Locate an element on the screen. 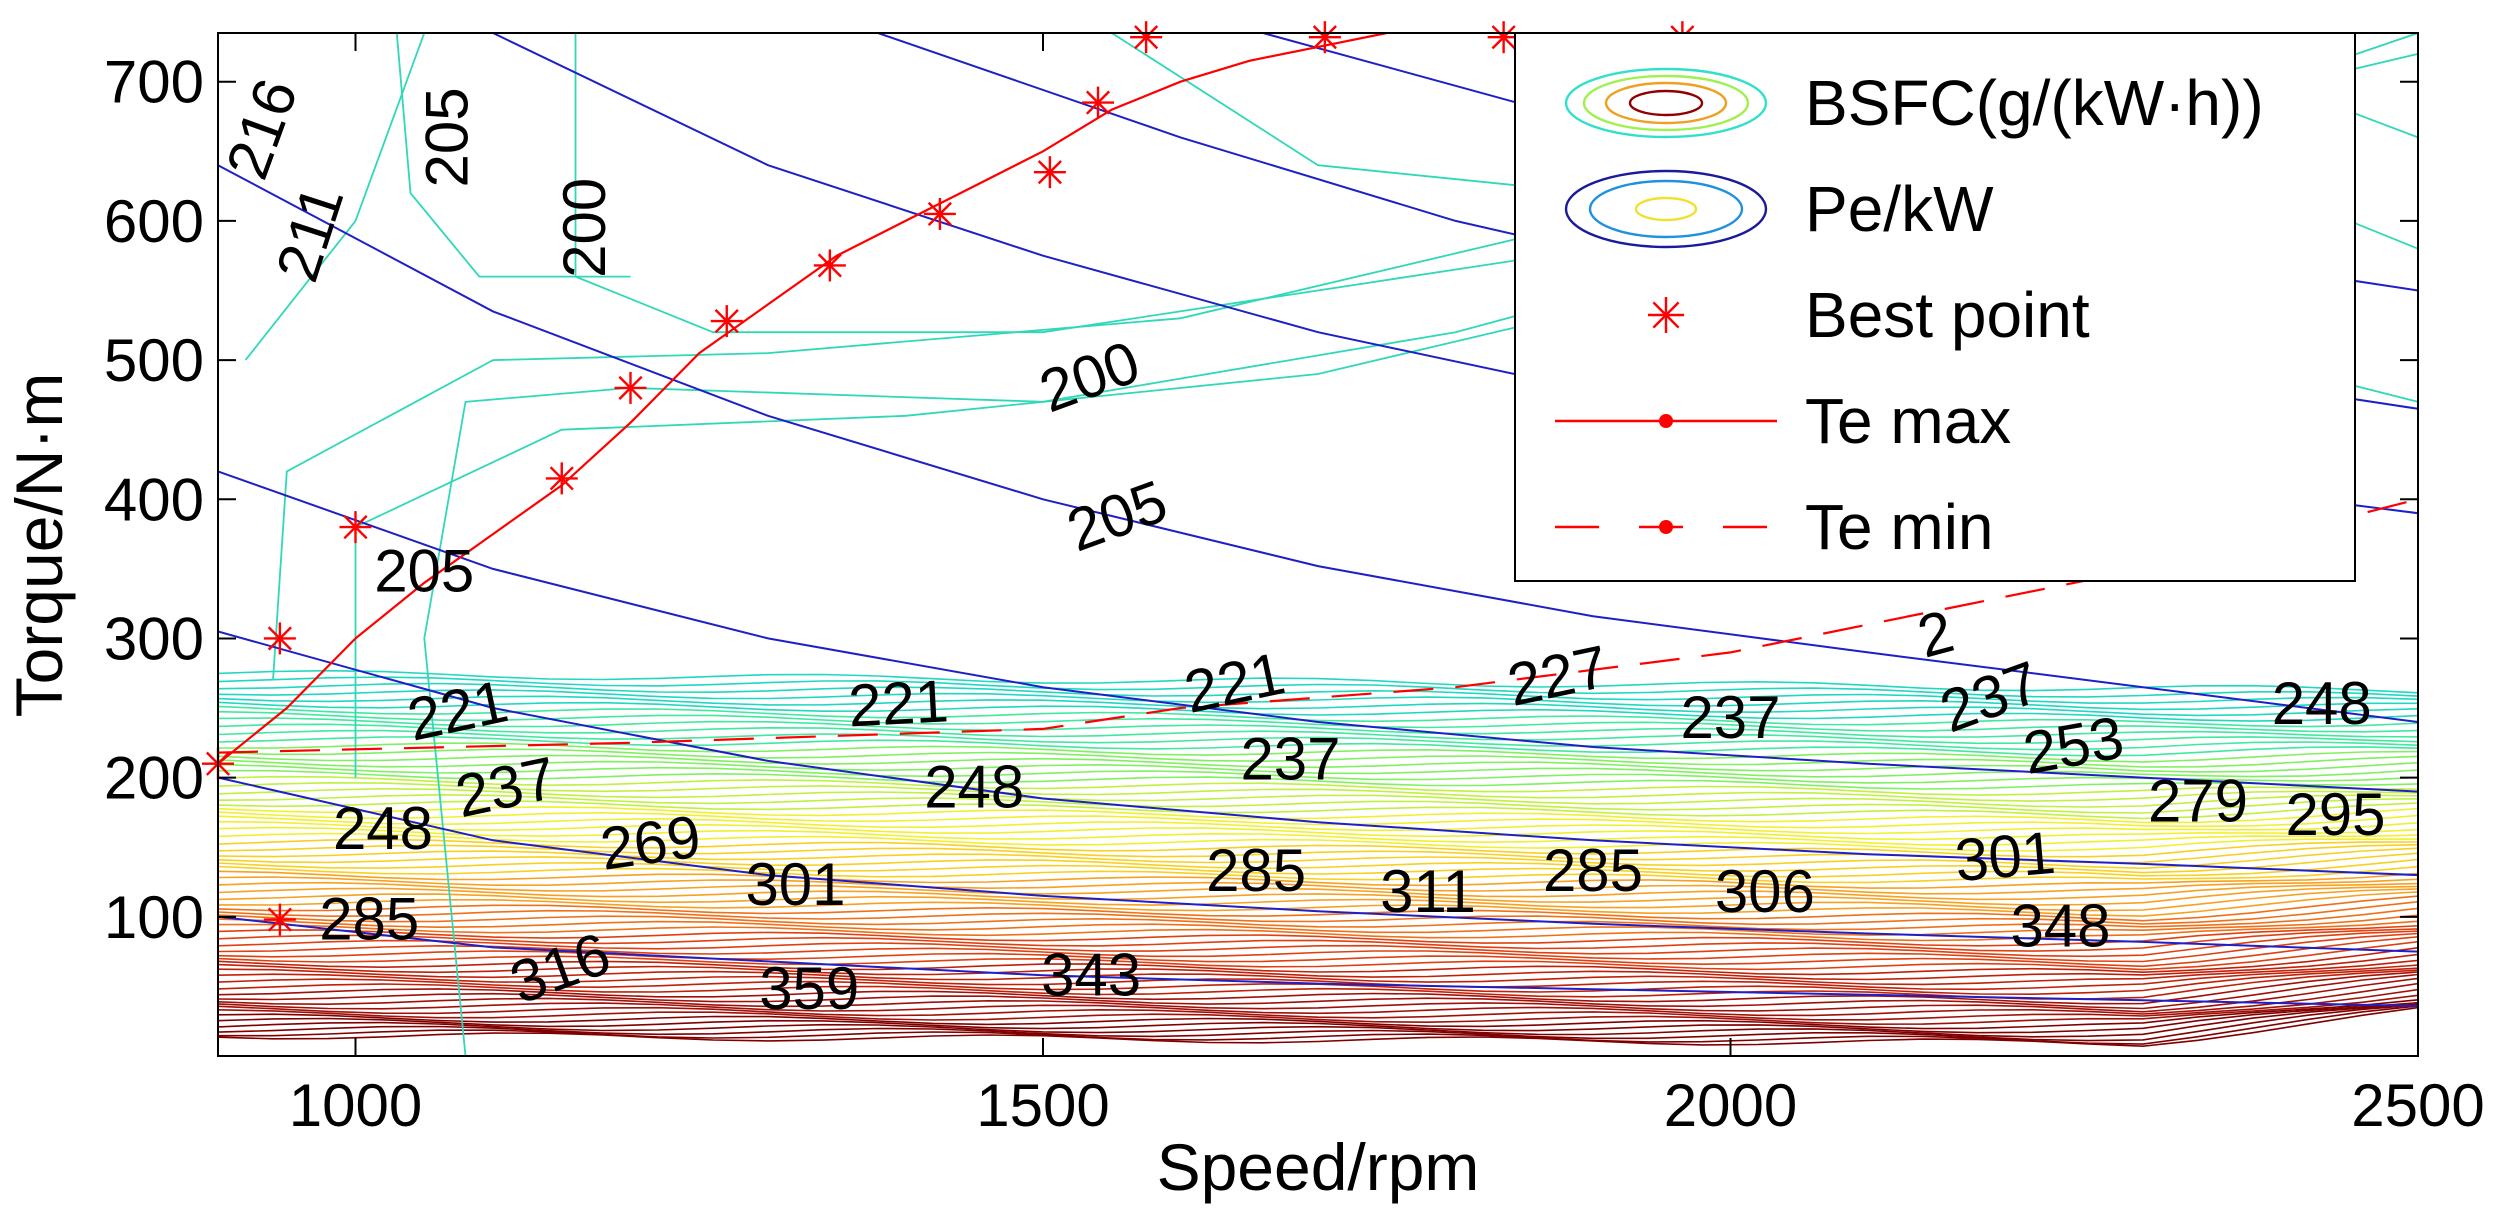 The image size is (2505, 1217). contour-label: 205 is located at coordinates (447, 137).